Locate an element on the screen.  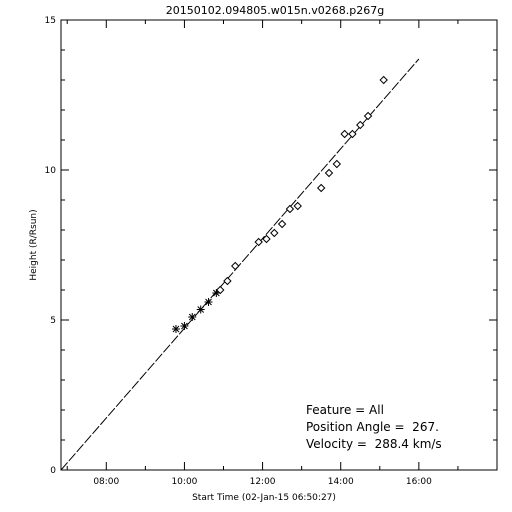
x-tick-label: 16:00 is located at coordinates (419, 482).